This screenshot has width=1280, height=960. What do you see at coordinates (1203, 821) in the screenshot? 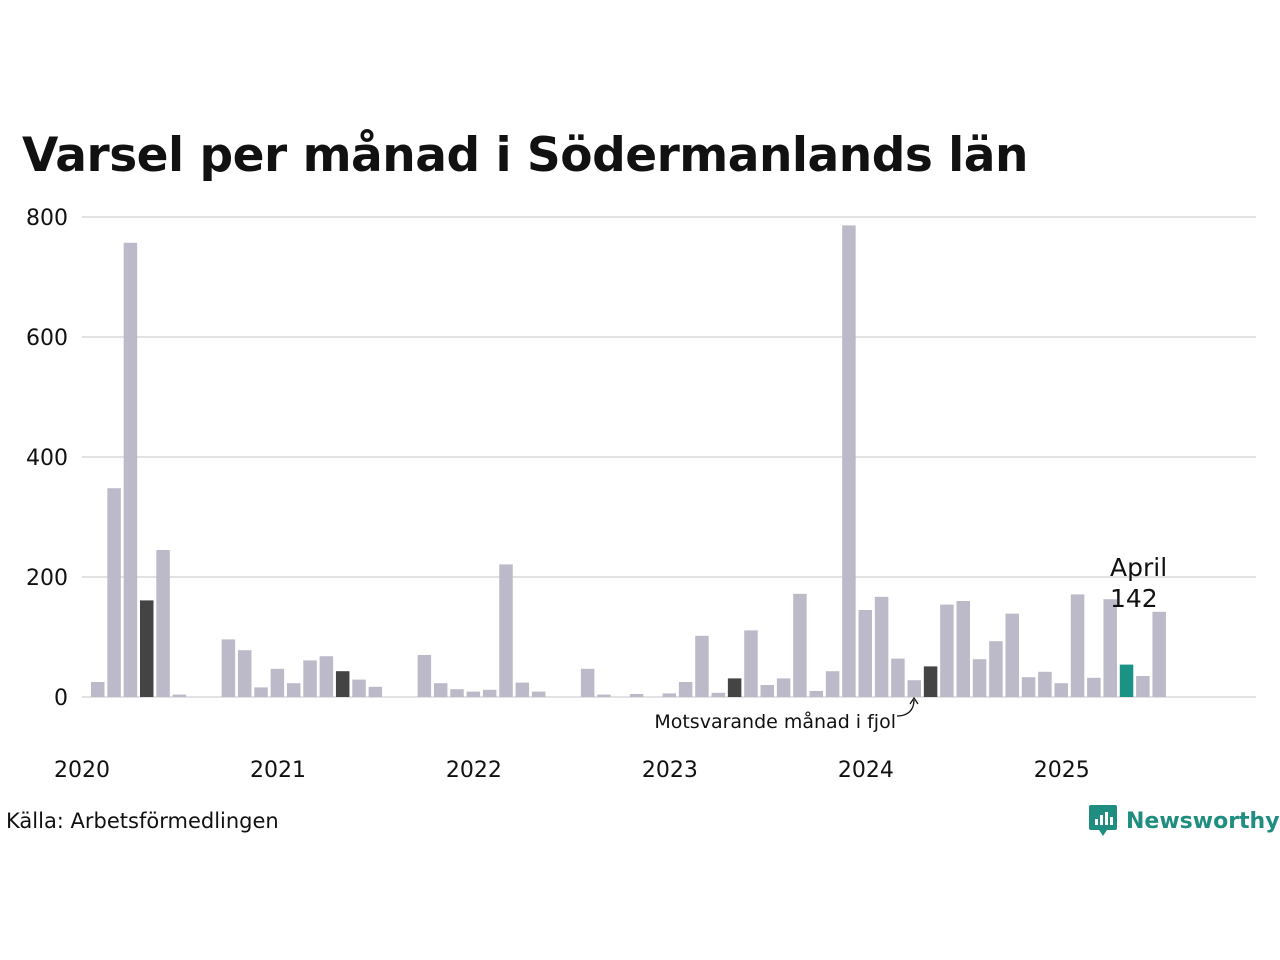
I see `brand-name: Newsworthy` at bounding box center [1203, 821].